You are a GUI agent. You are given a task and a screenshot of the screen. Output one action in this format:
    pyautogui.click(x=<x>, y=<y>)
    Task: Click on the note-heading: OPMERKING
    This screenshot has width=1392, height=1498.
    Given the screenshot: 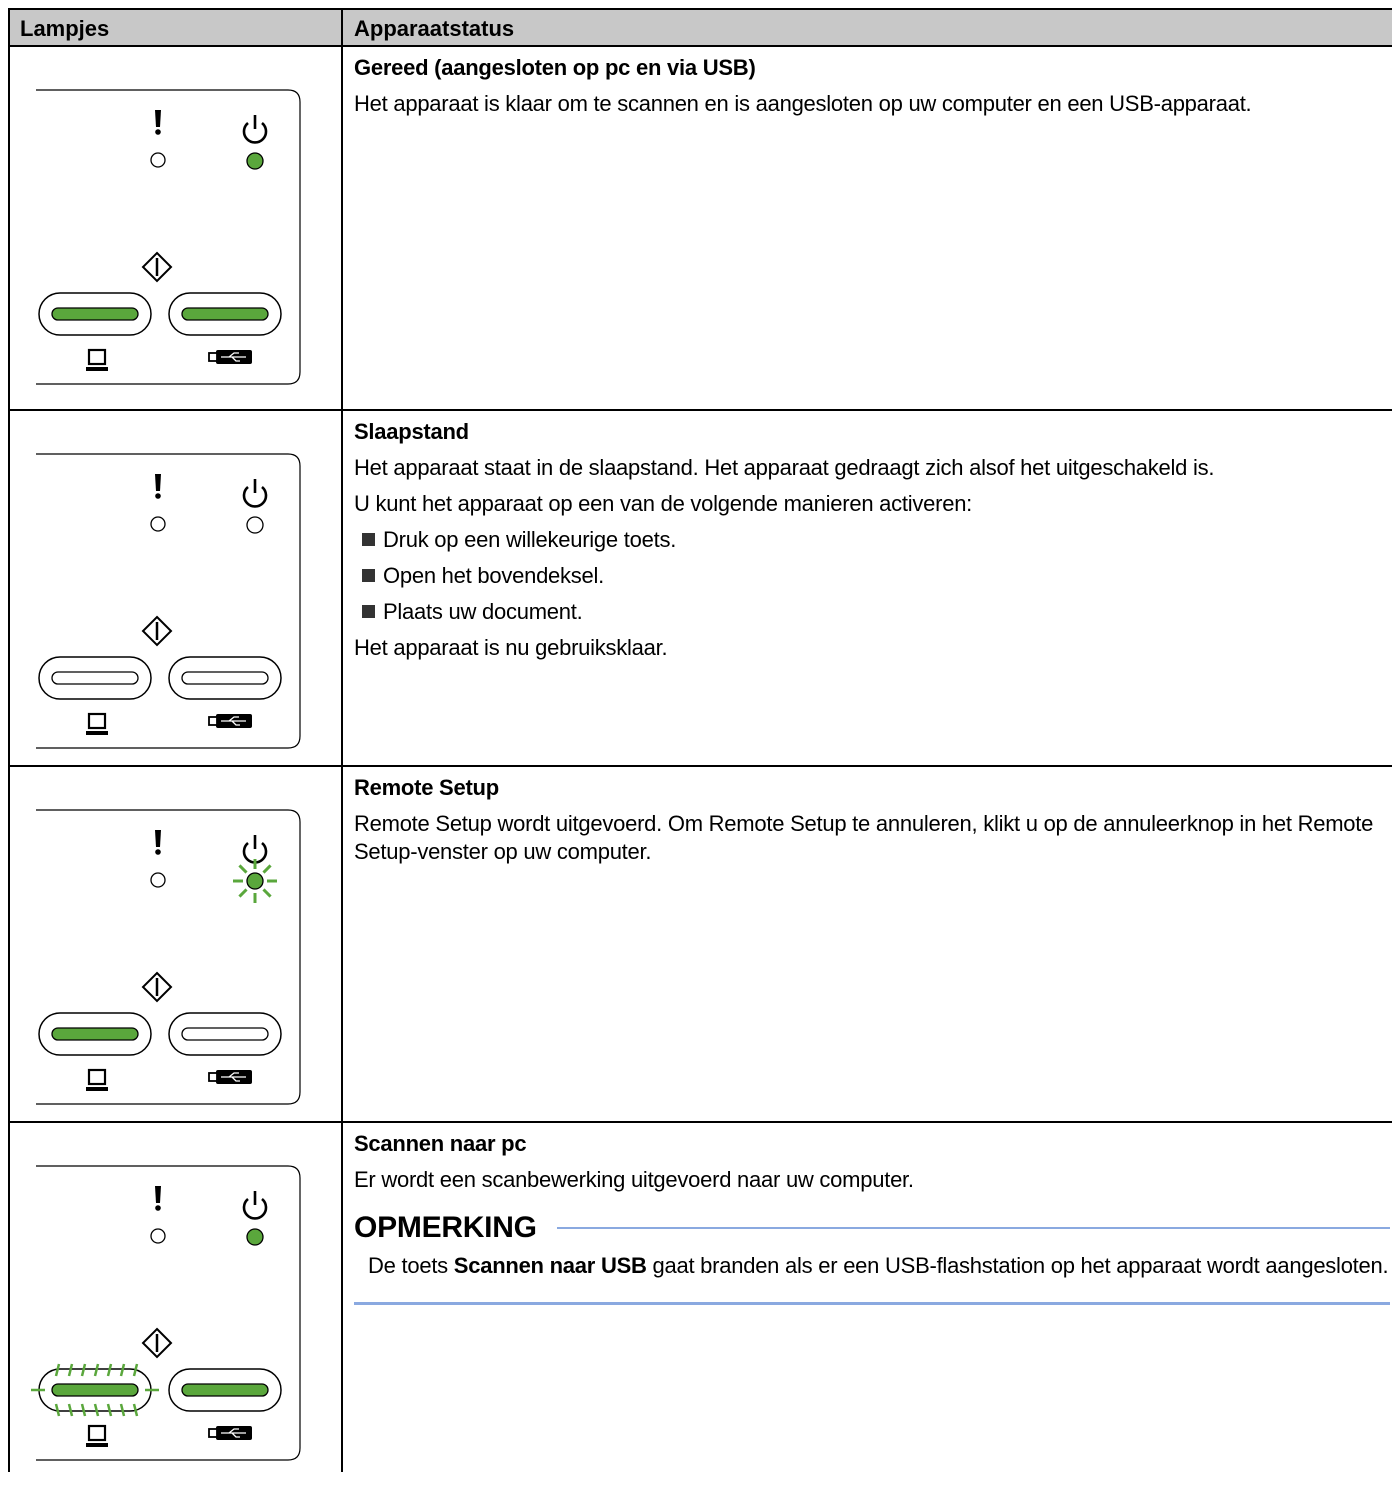 What is the action you would take?
    pyautogui.click(x=872, y=1228)
    